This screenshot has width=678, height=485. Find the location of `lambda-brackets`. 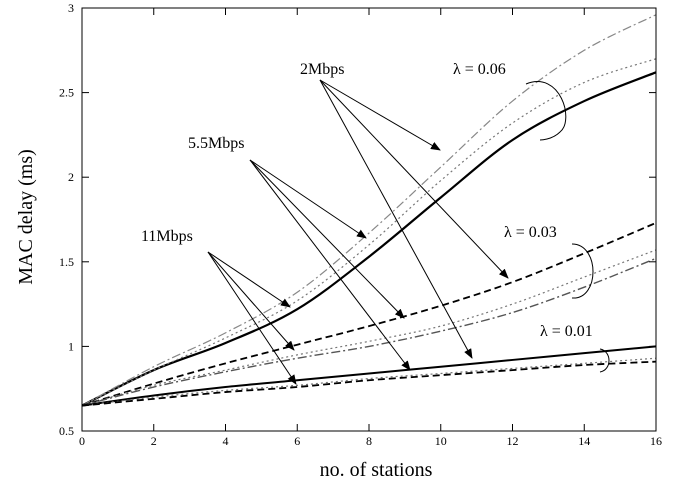

lambda-brackets is located at coordinates (567, 227).